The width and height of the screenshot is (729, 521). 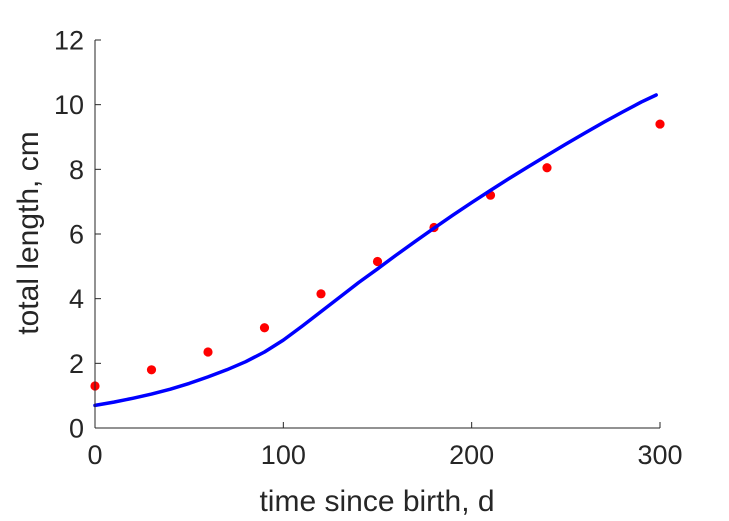 I want to click on x-tick-label: 0, so click(x=94, y=455).